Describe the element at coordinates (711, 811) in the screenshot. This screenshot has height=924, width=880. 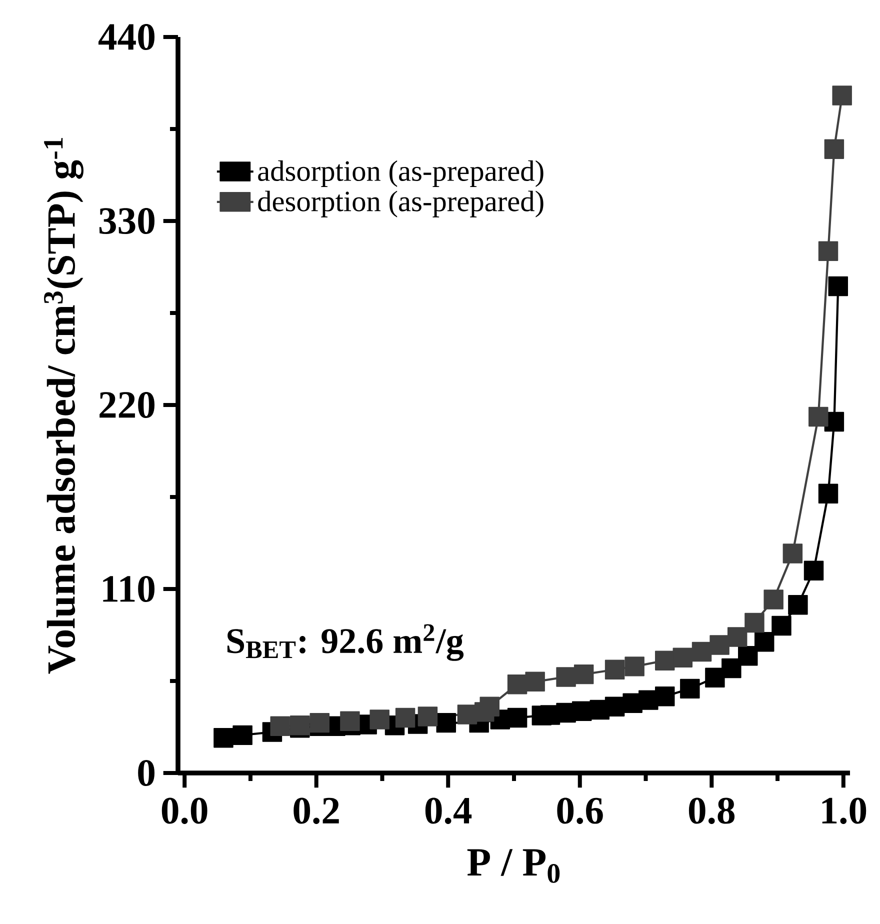
I see `x-tick-label: 0.8` at that location.